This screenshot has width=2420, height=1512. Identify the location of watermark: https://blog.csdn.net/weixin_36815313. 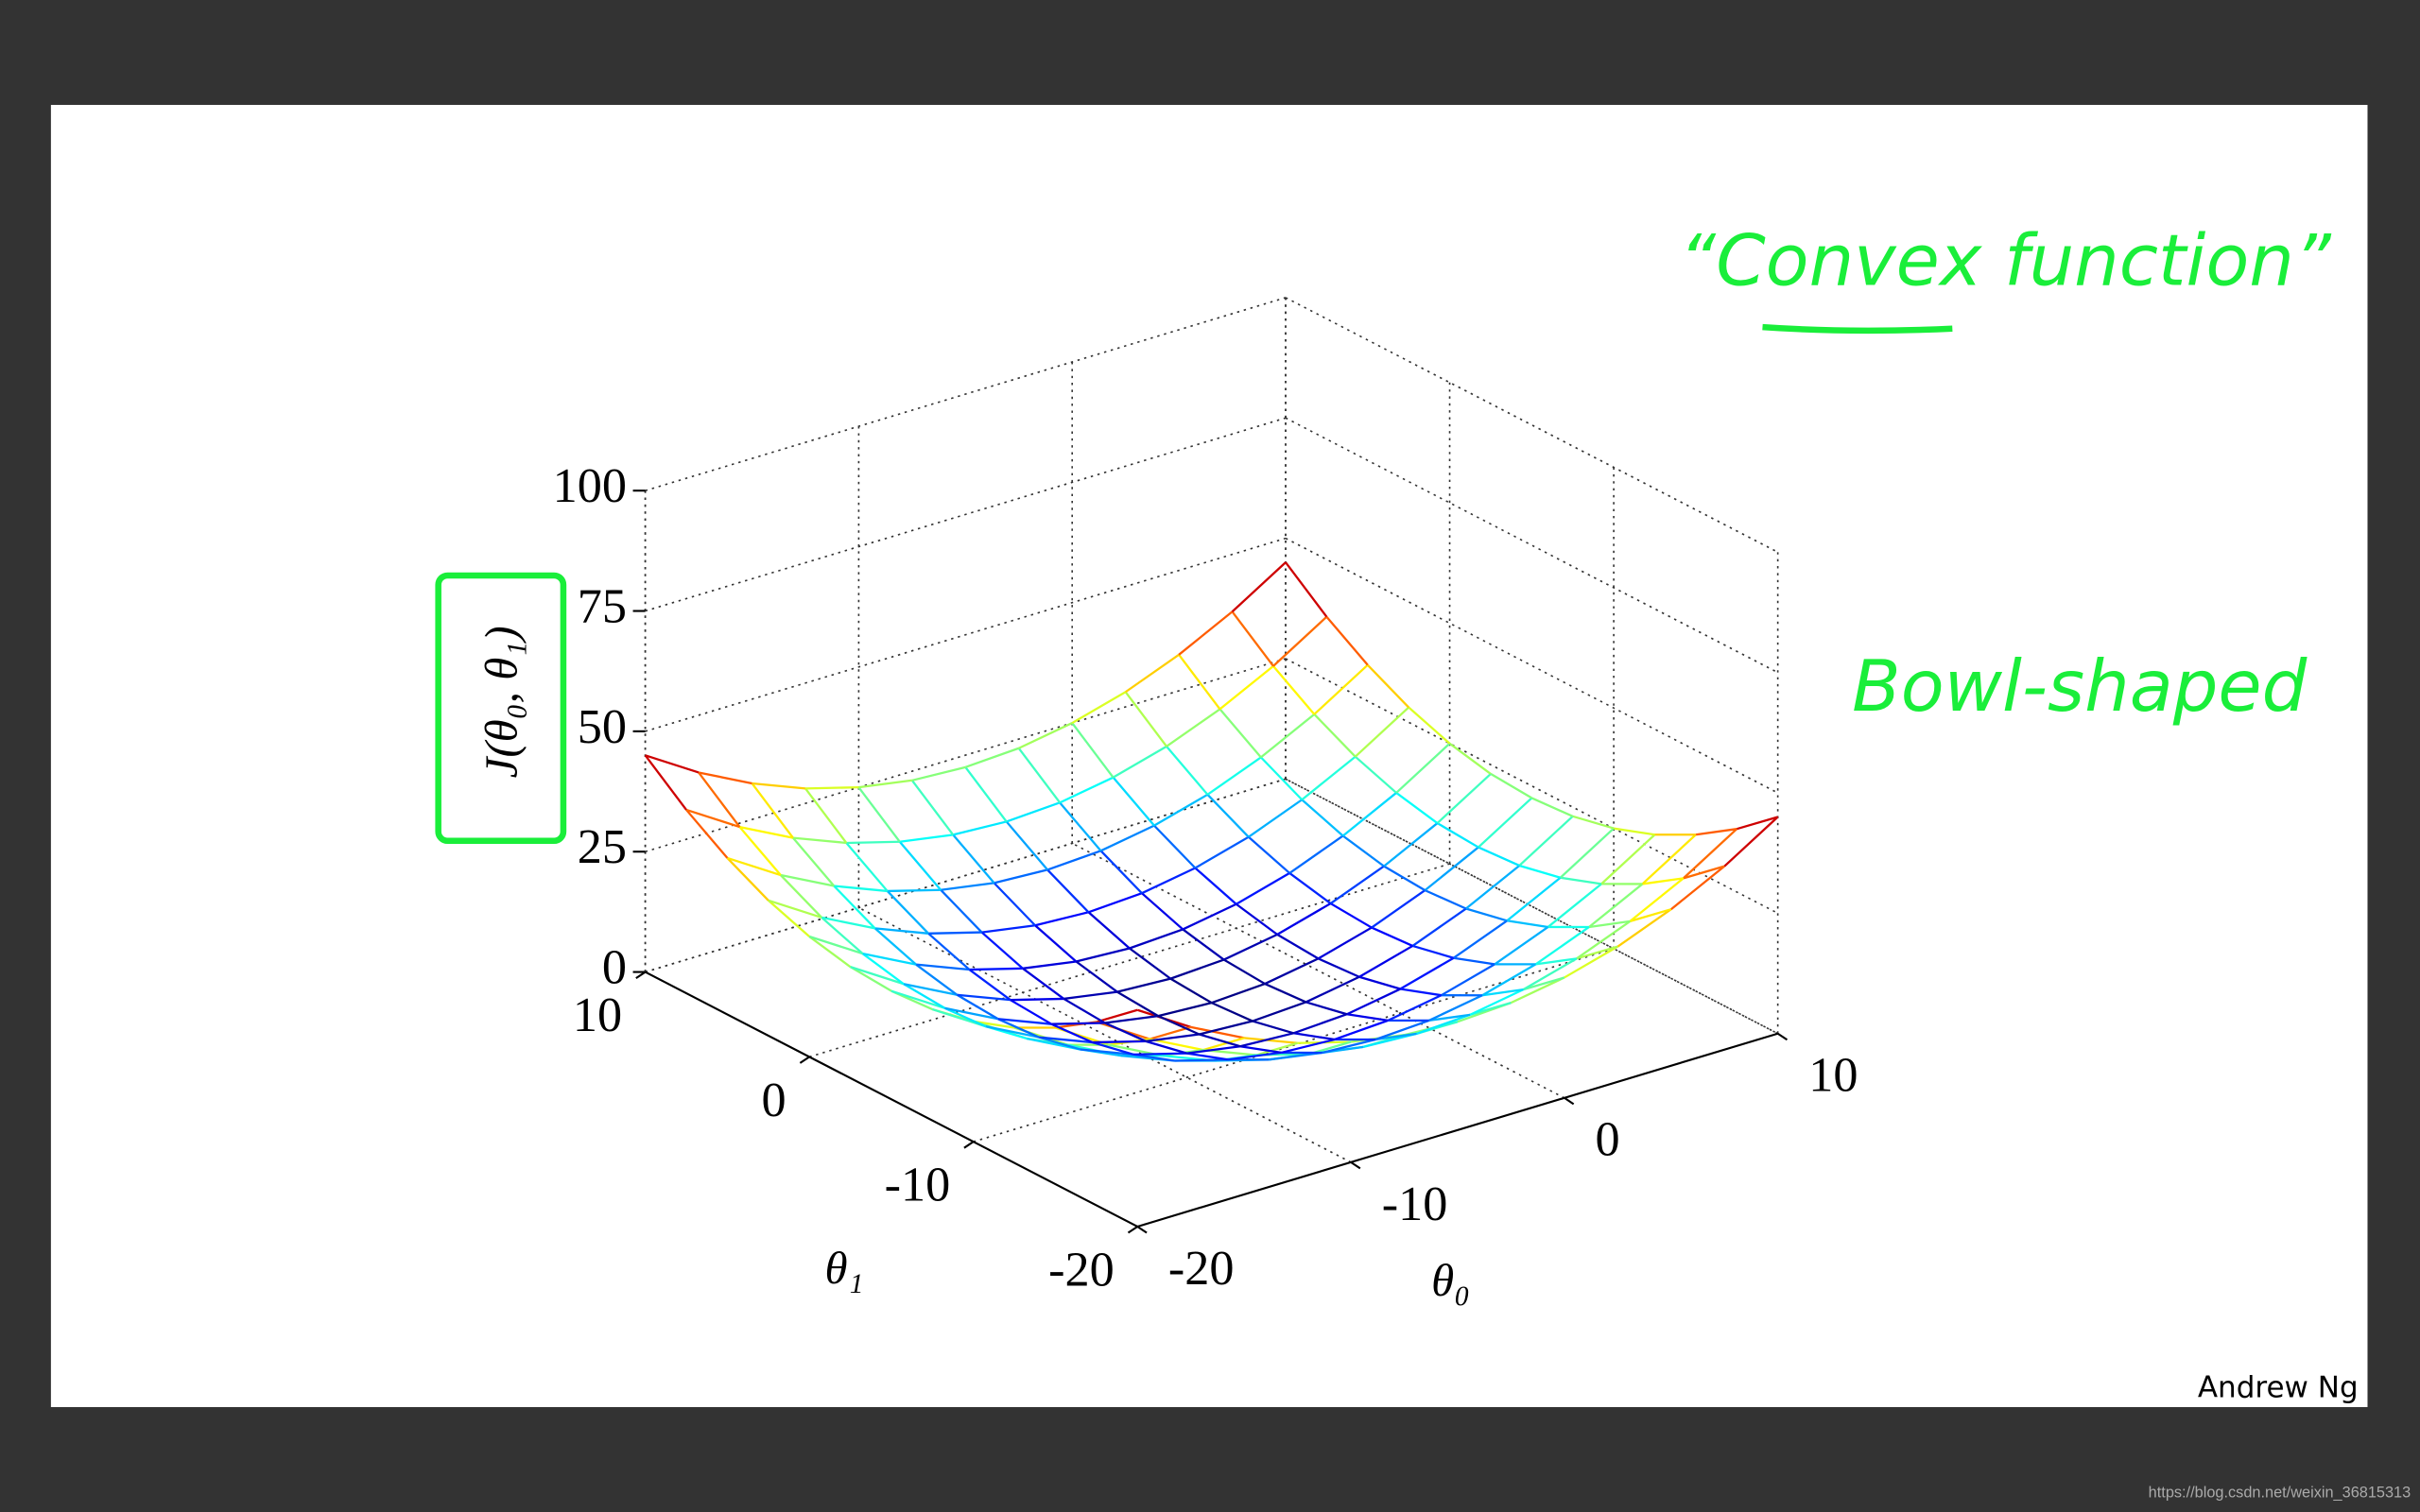
(2280, 1493).